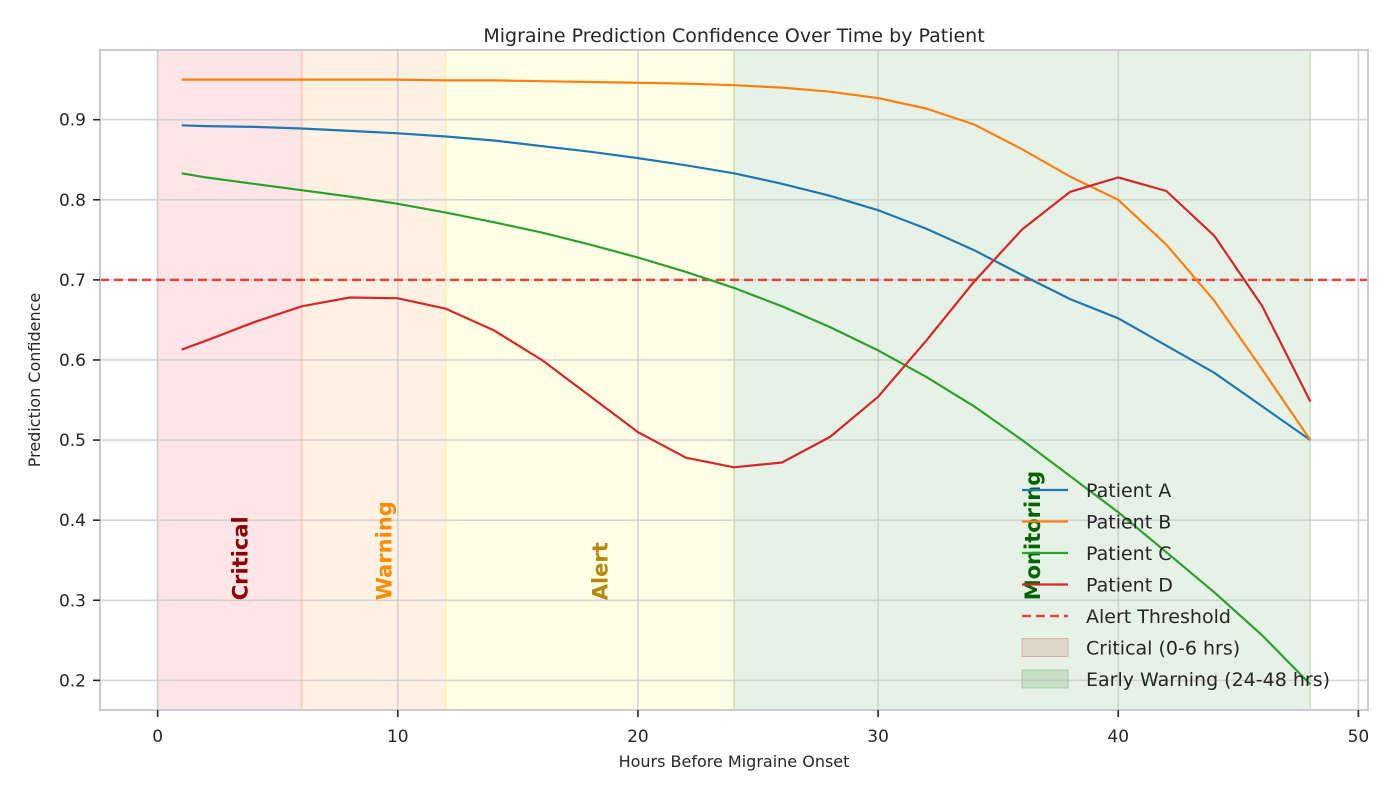 The image size is (1400, 800). What do you see at coordinates (1129, 586) in the screenshot?
I see `legend-label-patient-d: Patient D` at bounding box center [1129, 586].